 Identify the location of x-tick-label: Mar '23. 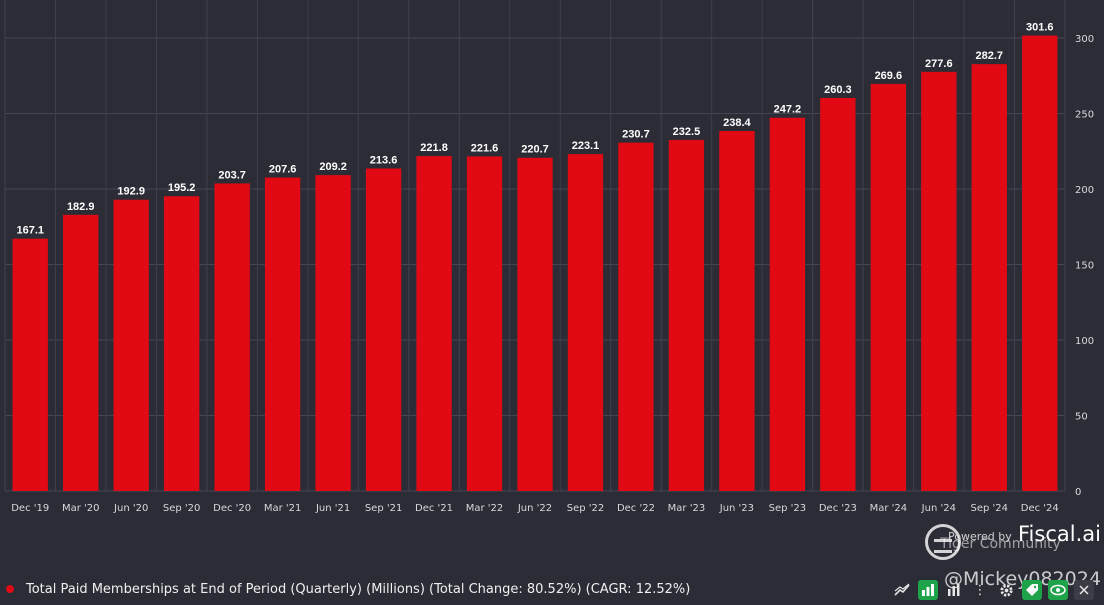
(687, 508).